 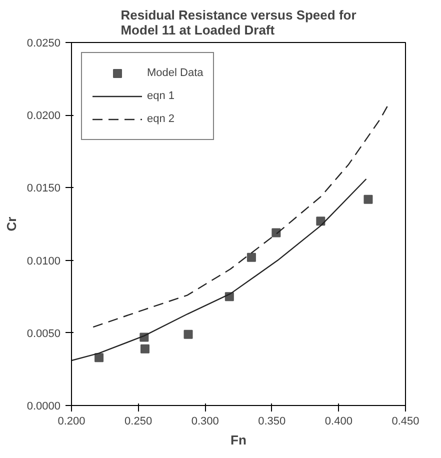 I want to click on y-tick-label: 0.0000, so click(x=43, y=406).